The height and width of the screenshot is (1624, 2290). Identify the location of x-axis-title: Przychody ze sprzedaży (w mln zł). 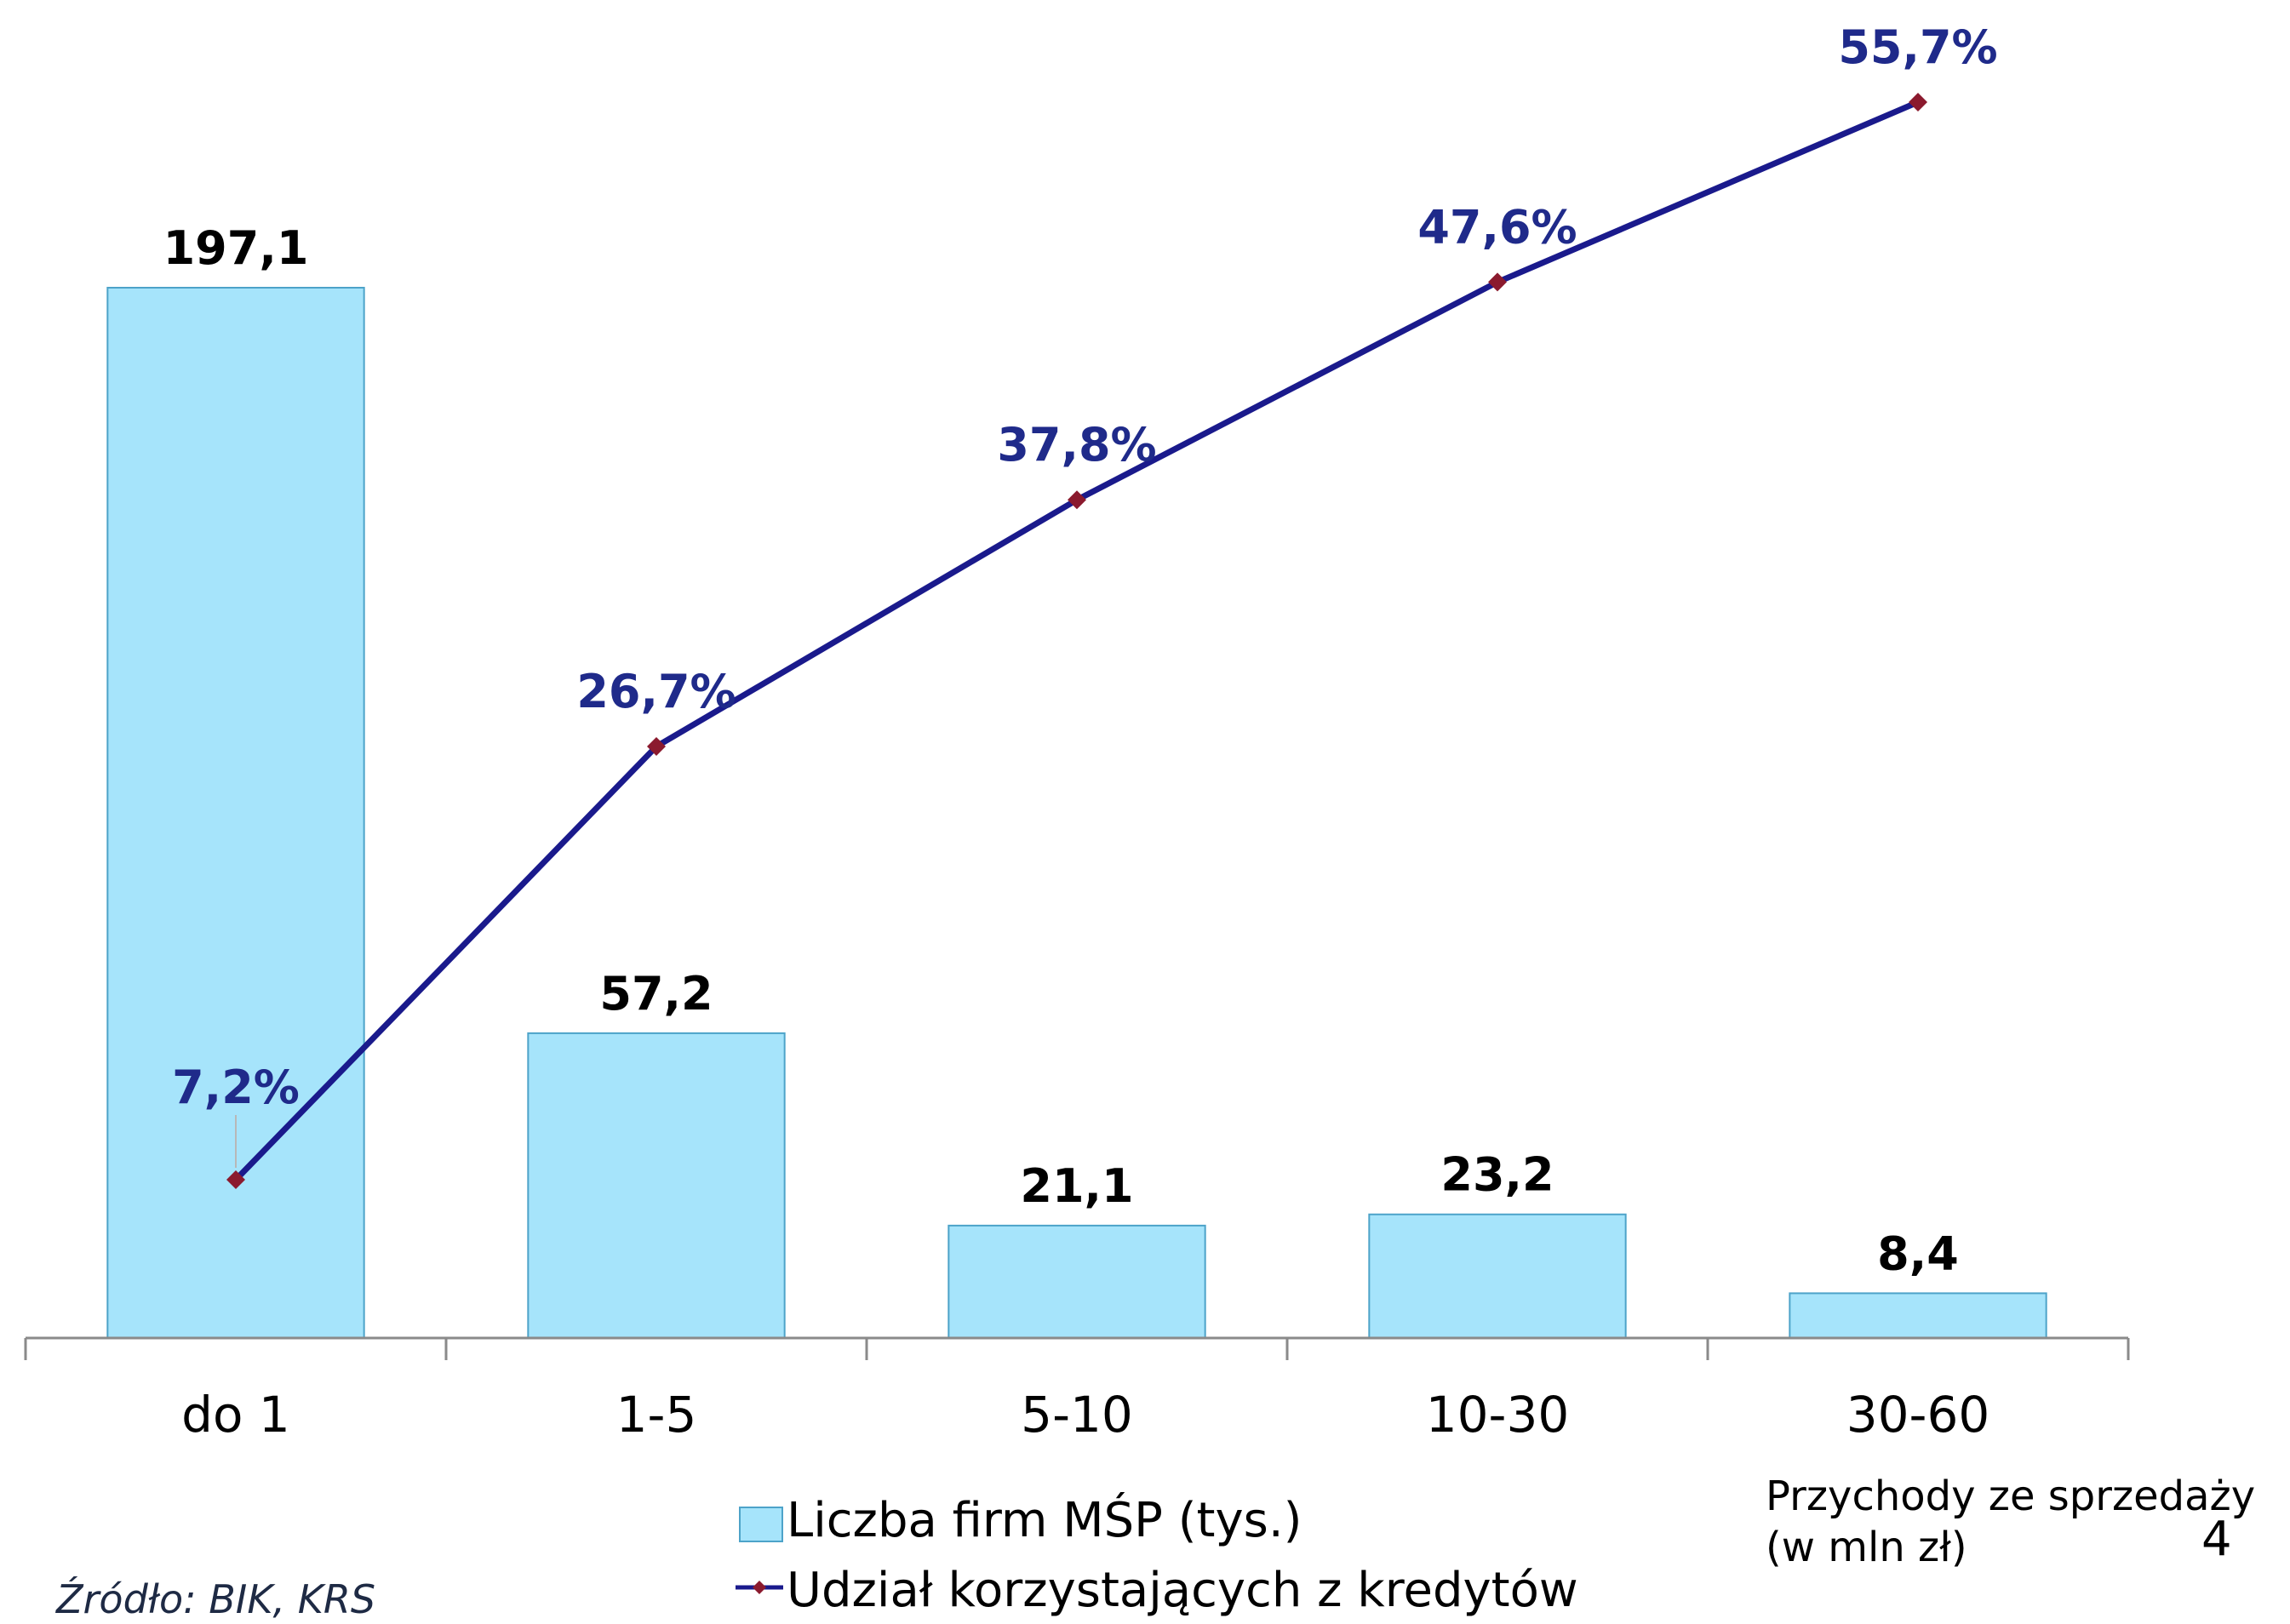
(2010, 1522).